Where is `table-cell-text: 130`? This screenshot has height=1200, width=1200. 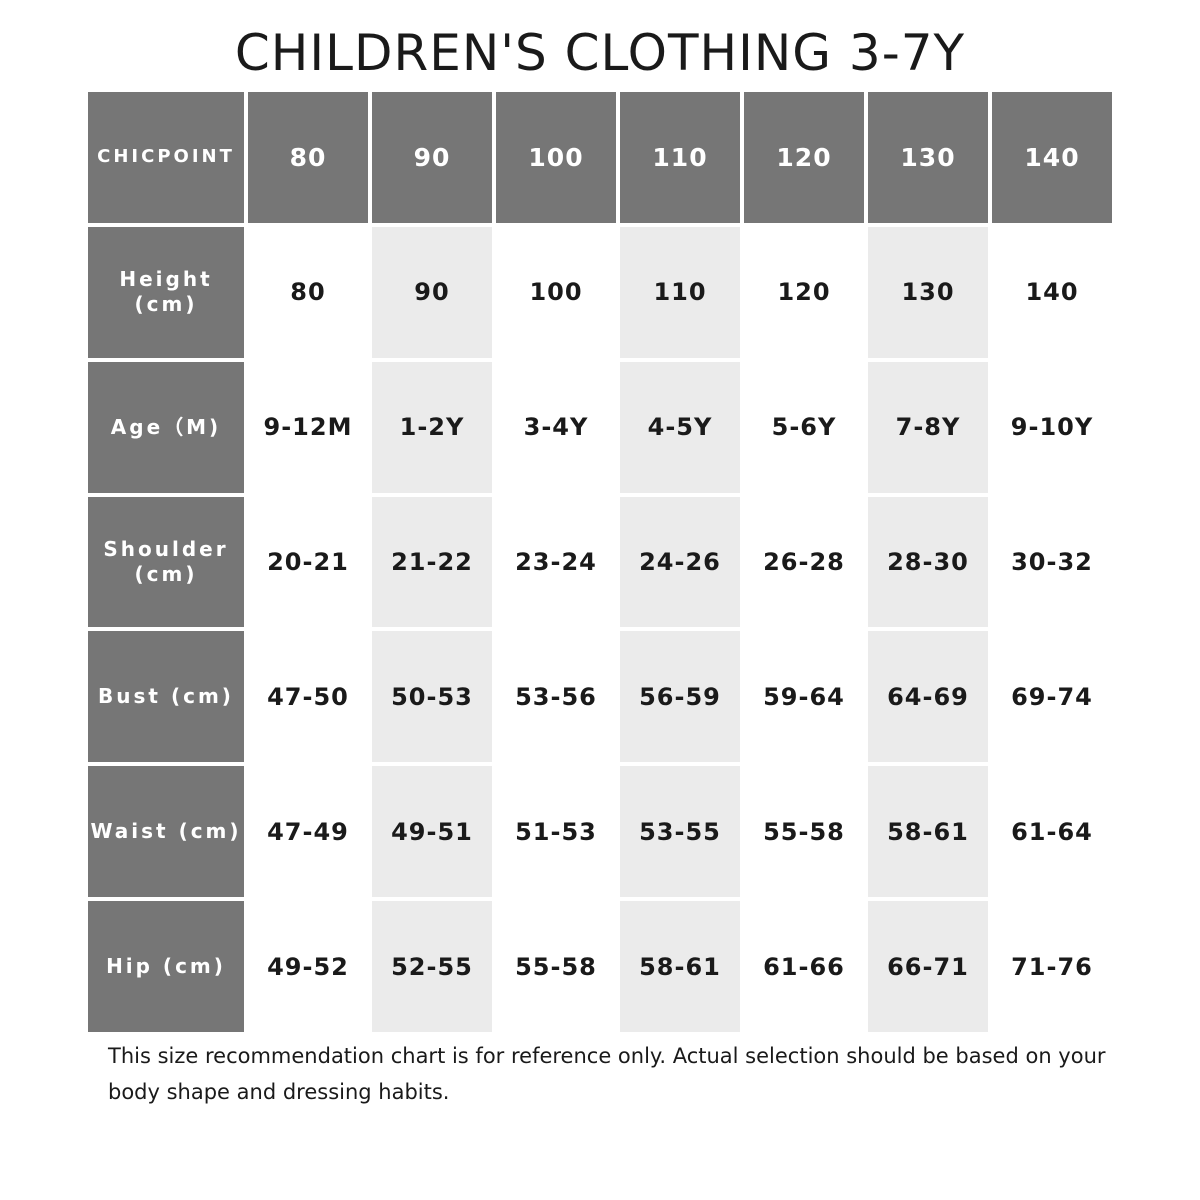
table-cell-text: 130 is located at coordinates (928, 292).